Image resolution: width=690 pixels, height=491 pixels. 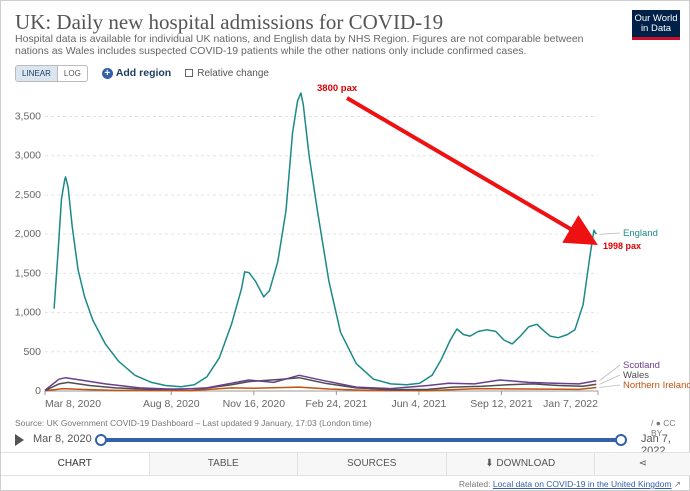 I want to click on external-link-icon: ↗, so click(x=677, y=484).